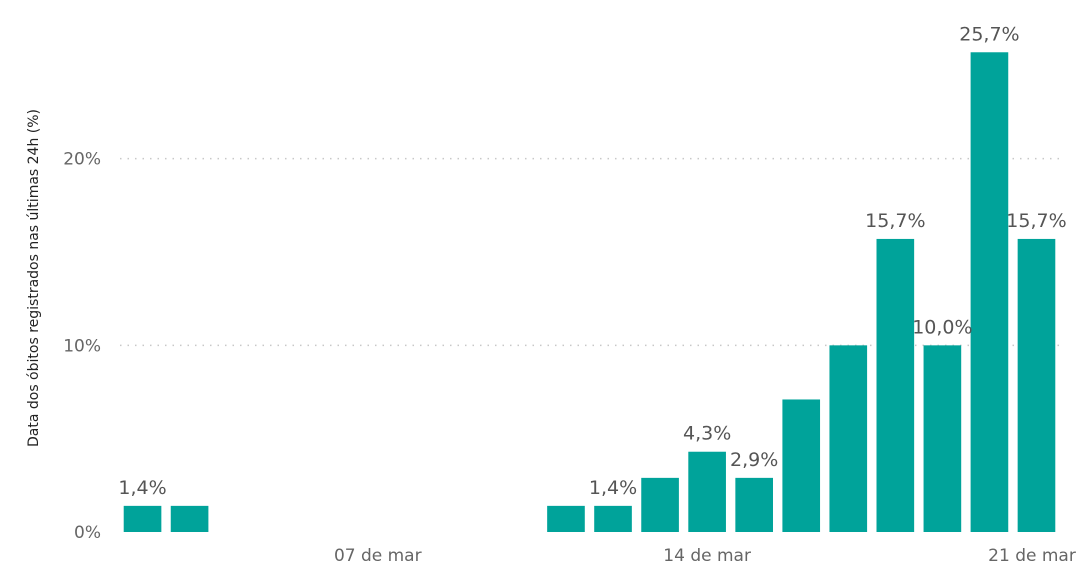 The image size is (1090, 566). Describe the element at coordinates (378, 556) in the screenshot. I see `x-tick-label: 07 de mar` at that location.